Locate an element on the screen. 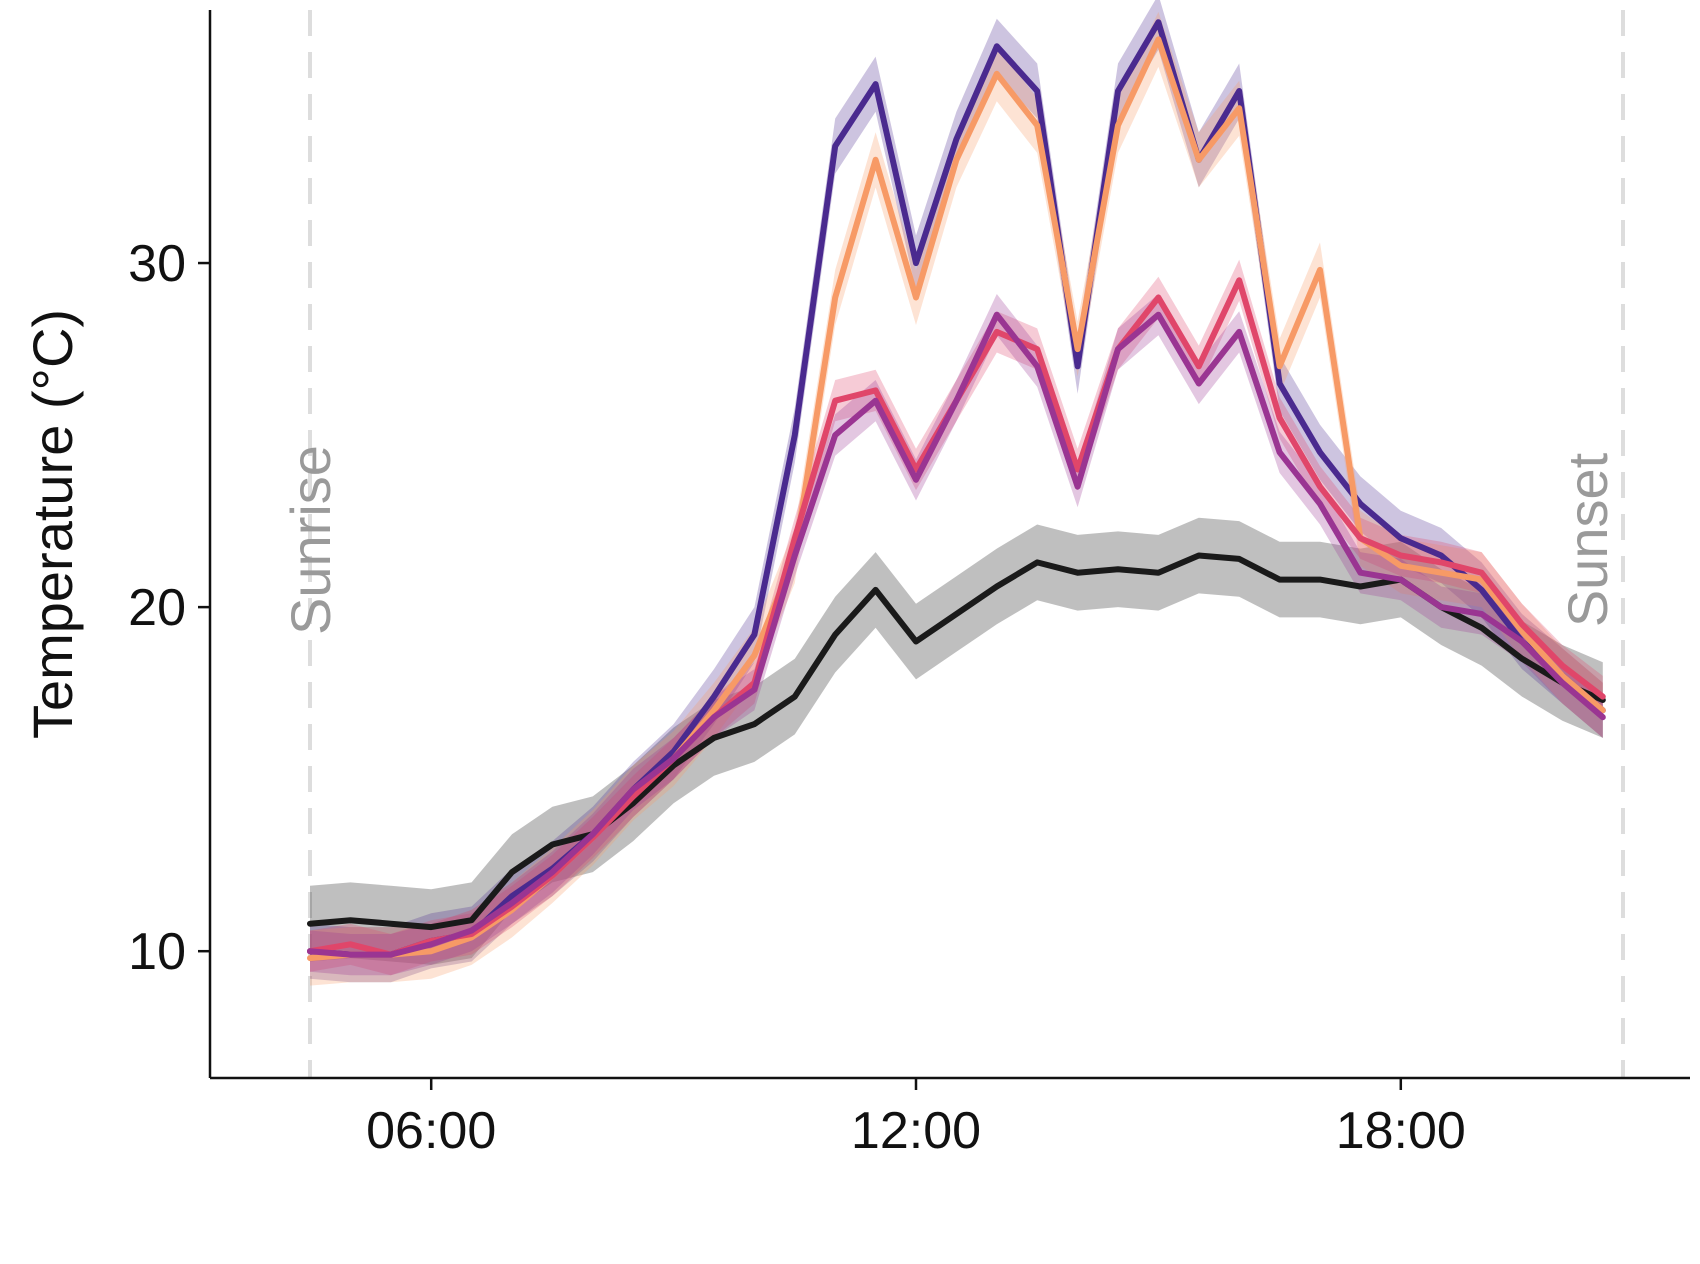  sunset-label: Sunset is located at coordinates (1587, 539).